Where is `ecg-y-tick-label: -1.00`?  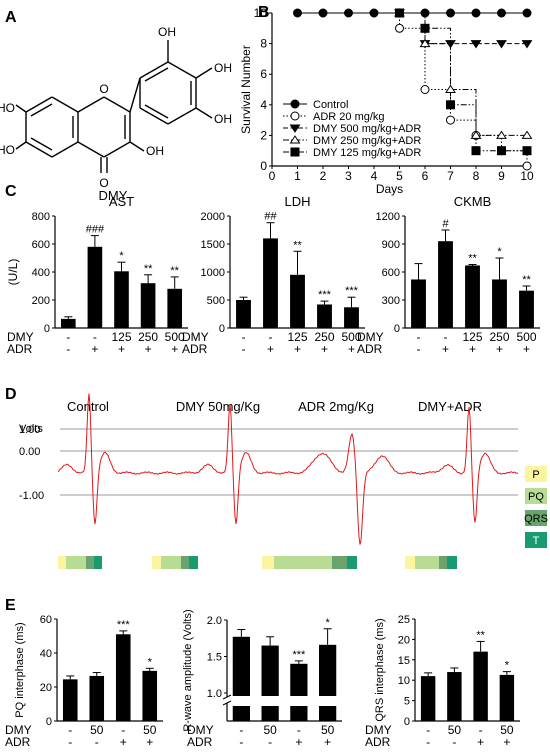
ecg-y-tick-label: -1.00 is located at coordinates (31, 496).